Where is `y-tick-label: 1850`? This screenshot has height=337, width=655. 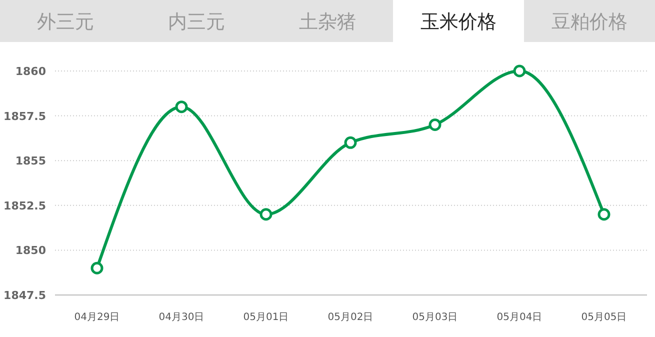 y-tick-label: 1850 is located at coordinates (30, 251).